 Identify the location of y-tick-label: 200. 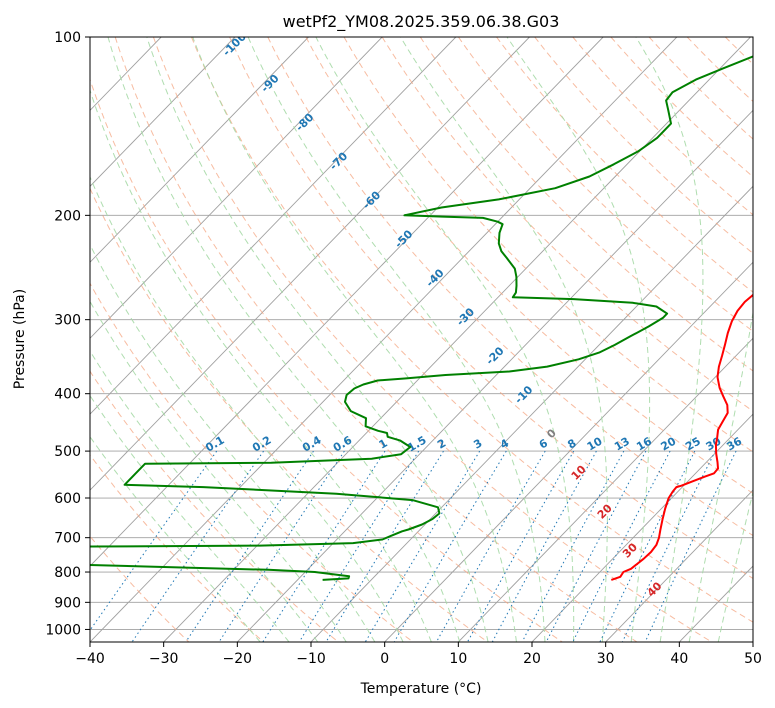
(67, 216).